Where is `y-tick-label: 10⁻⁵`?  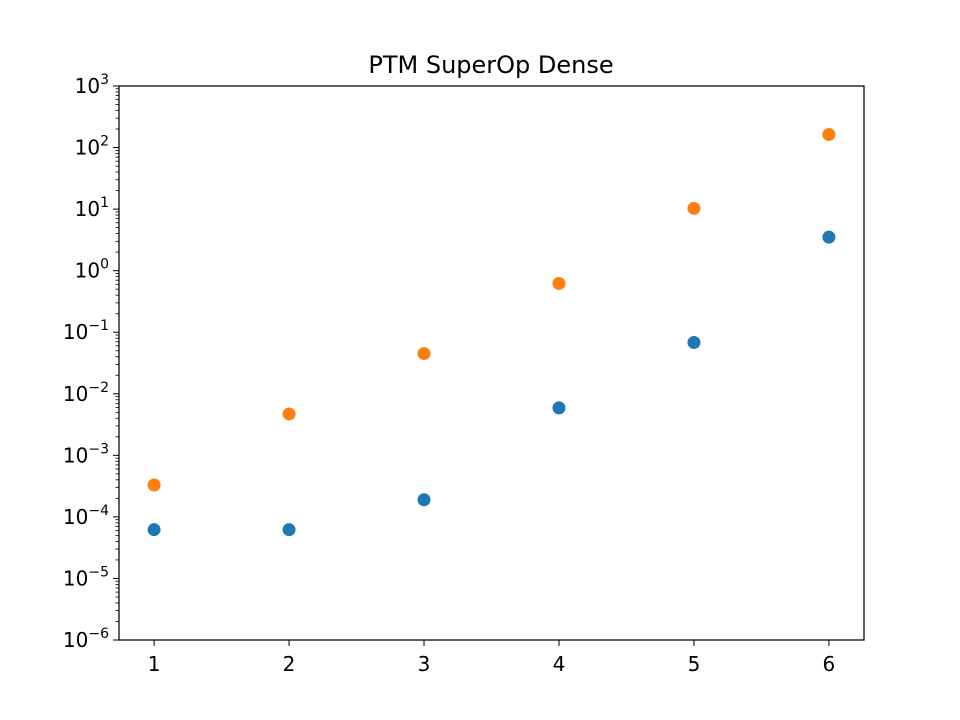
y-tick-label: 10⁻⁵ is located at coordinates (86, 577).